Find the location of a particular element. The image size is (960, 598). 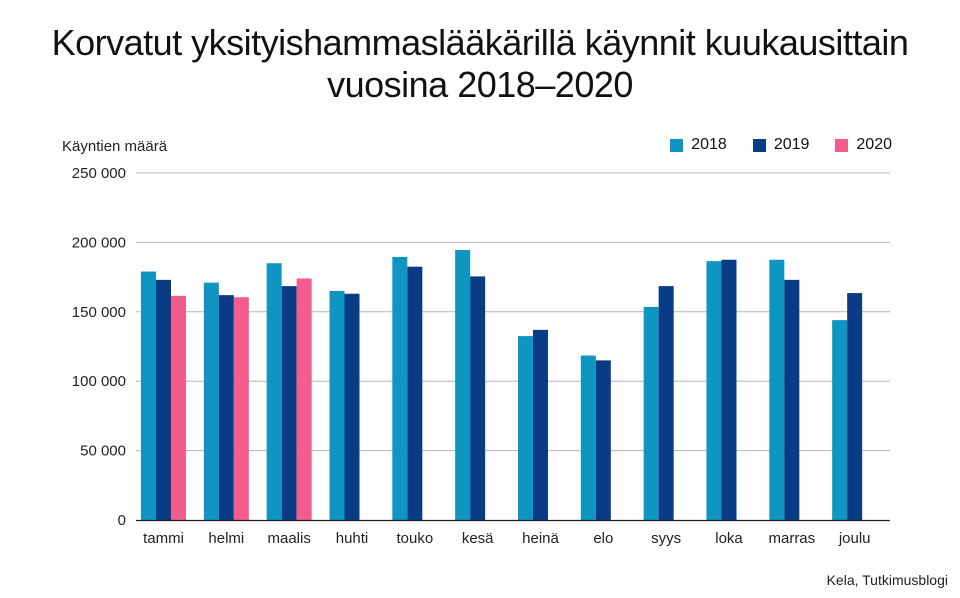

x-tick-label: kesä is located at coordinates (478, 538).